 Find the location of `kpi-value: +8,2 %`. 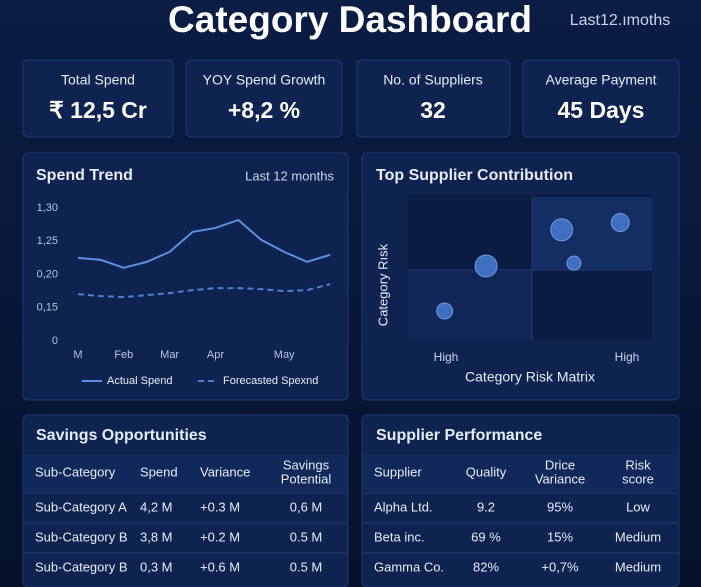

kpi-value: +8,2 % is located at coordinates (264, 110).